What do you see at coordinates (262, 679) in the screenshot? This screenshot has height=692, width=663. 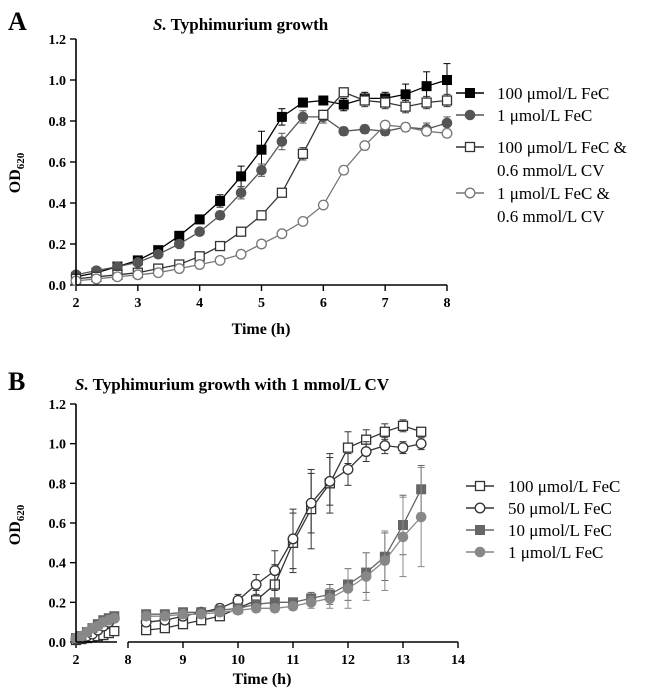 I see `panel-b-x-label: Time (h)` at bounding box center [262, 679].